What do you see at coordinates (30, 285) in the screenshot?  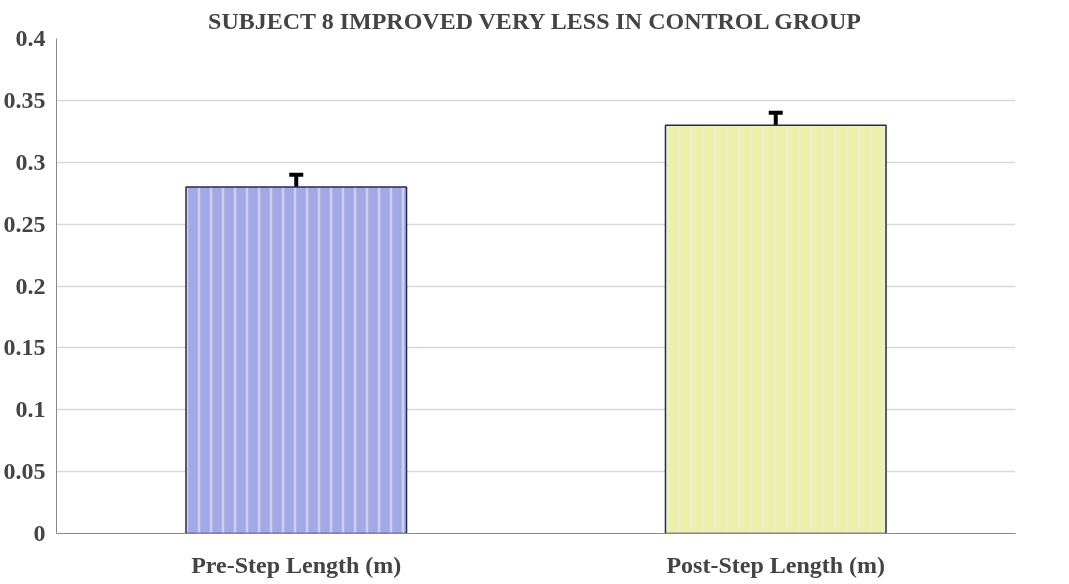 I see `y-tick-label: 0.2` at bounding box center [30, 285].